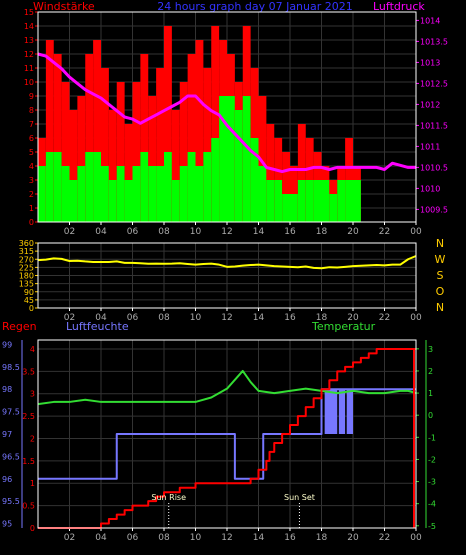 This screenshot has height=555, width=466. I want to click on wind-ytick-label: 10, so click(29, 82).